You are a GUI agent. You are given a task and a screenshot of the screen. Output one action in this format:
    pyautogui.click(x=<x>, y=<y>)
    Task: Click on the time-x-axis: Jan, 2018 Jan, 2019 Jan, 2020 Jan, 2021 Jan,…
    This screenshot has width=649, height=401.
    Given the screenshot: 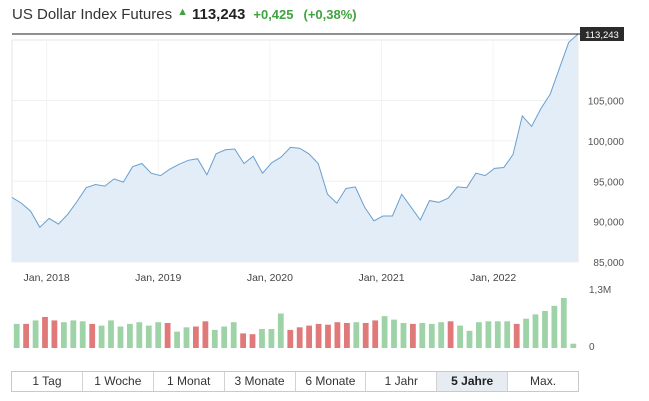 What is the action you would take?
    pyautogui.click(x=270, y=278)
    